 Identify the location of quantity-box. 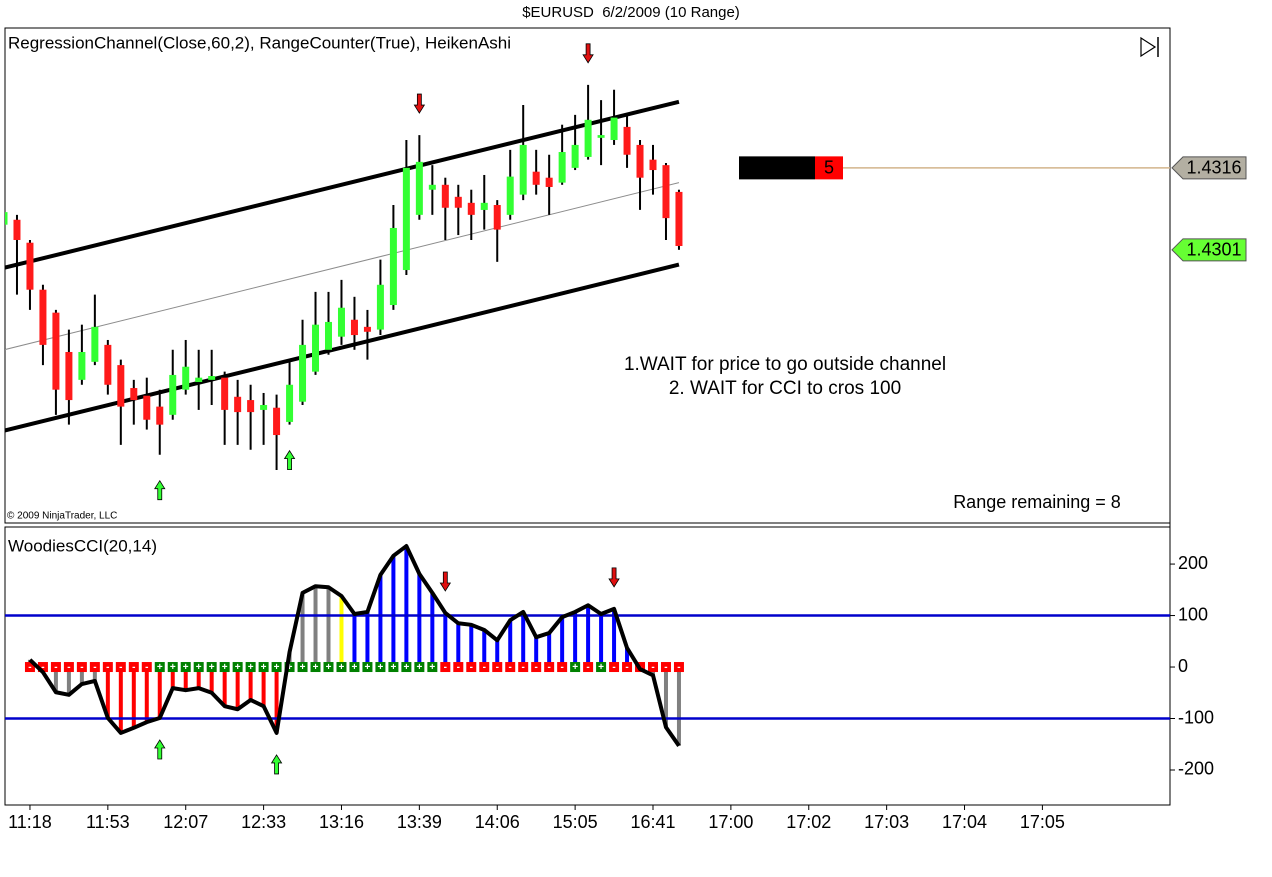
(829, 168).